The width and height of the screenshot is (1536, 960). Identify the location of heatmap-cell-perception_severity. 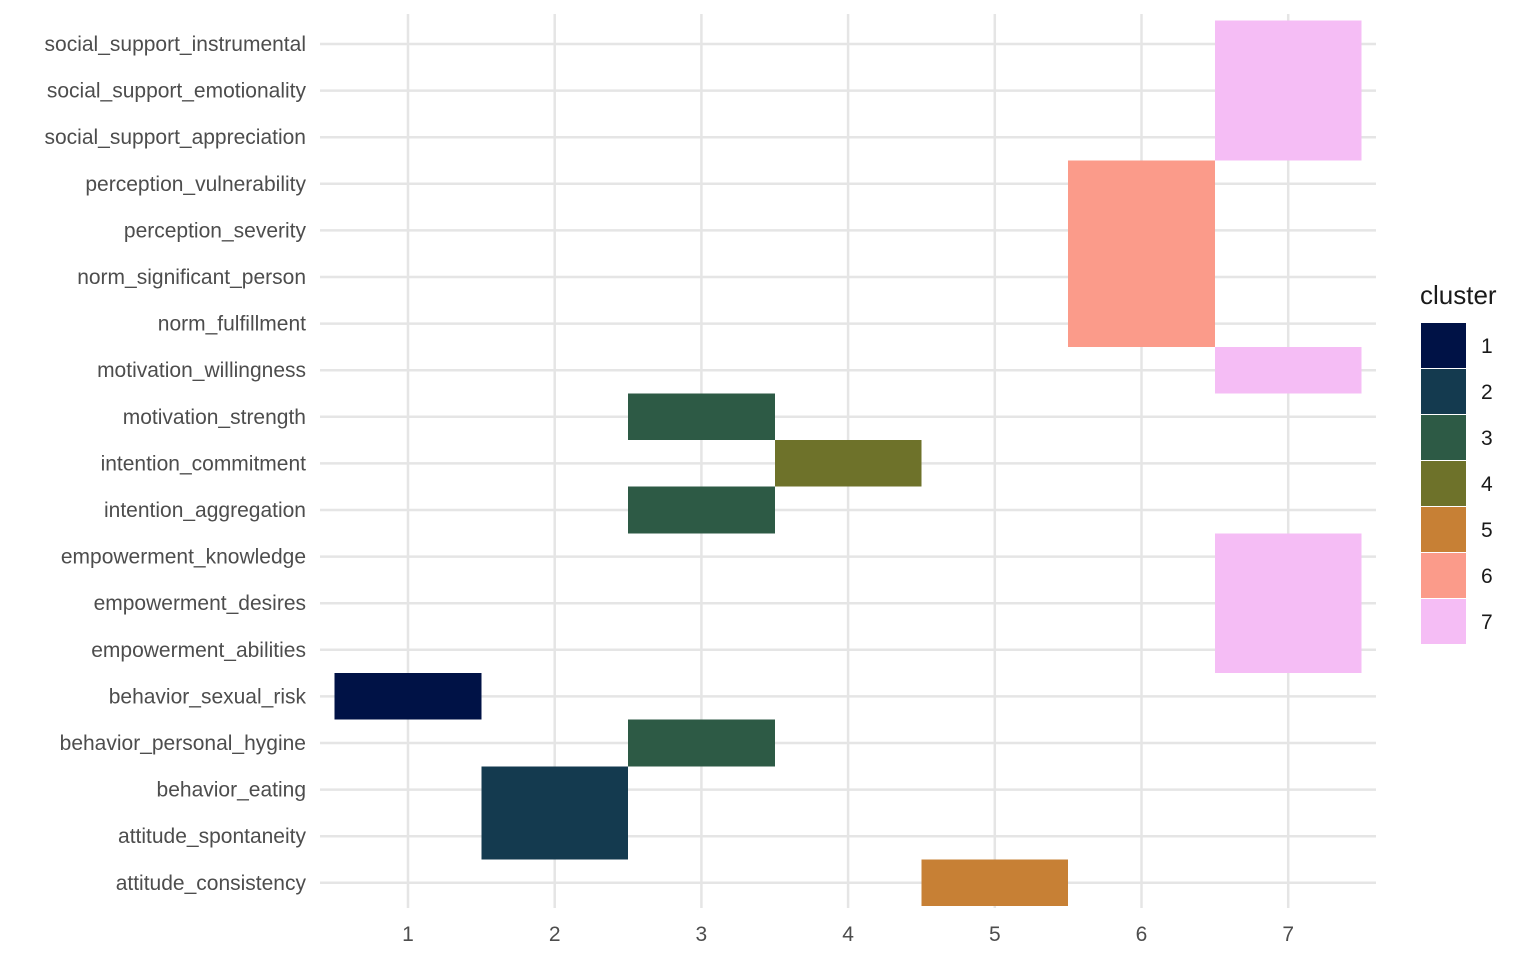
(1141, 230).